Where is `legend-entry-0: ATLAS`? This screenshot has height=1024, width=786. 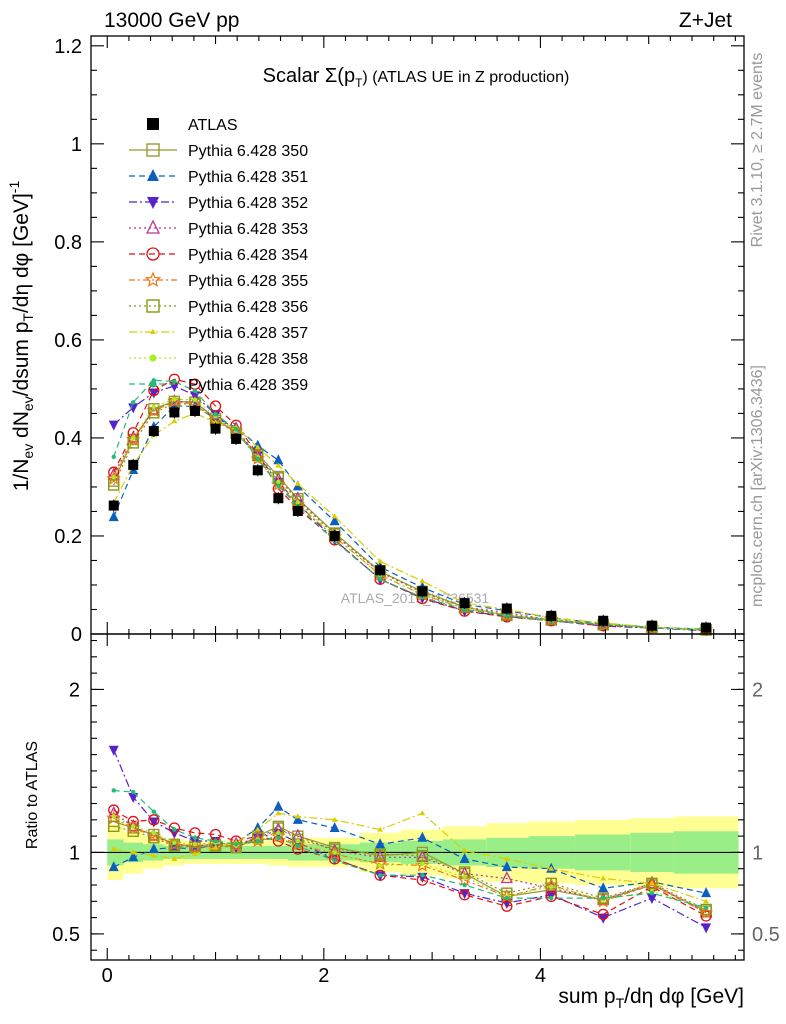 legend-entry-0: ATLAS is located at coordinates (192, 125).